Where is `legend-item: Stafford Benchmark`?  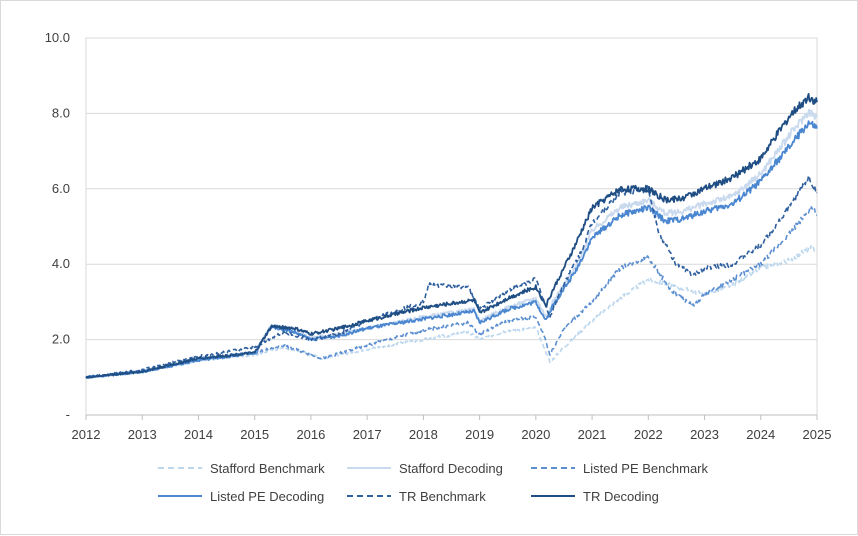
legend-item: Stafford Benchmark is located at coordinates (241, 468).